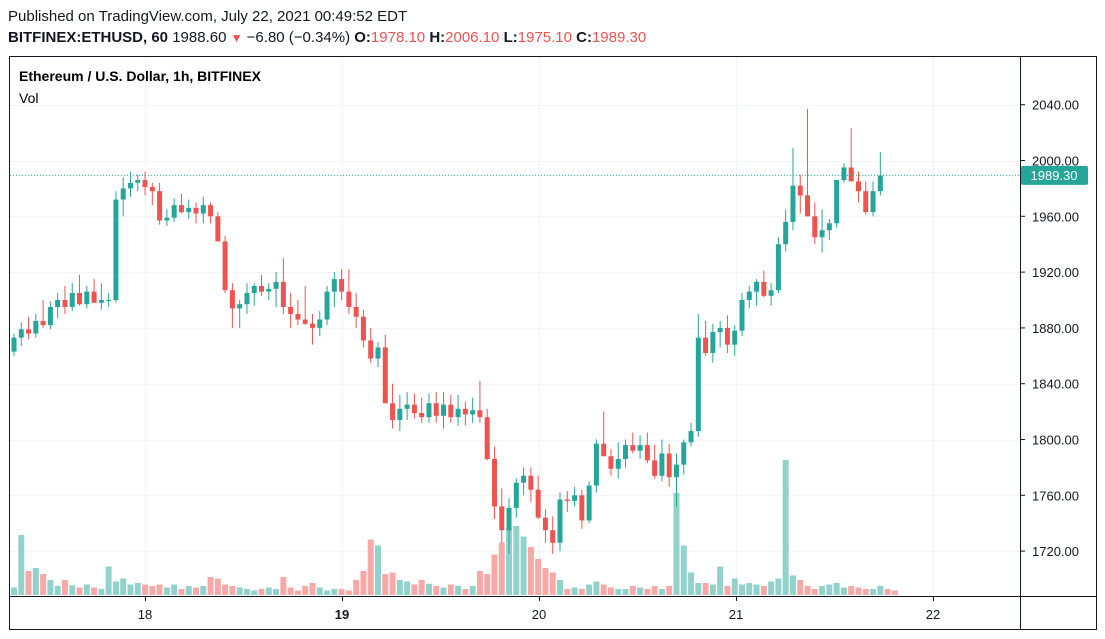 This screenshot has height=639, width=1105. Describe the element at coordinates (398, 37) in the screenshot. I see `open-value: 1978.10` at that location.